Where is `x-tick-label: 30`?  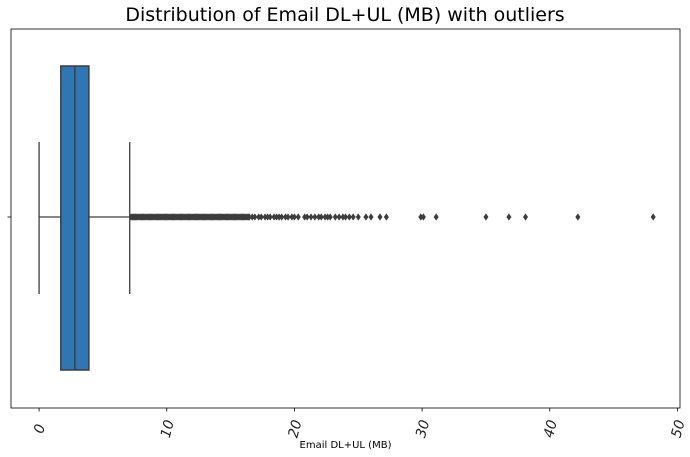 x-tick-label: 30 is located at coordinates (423, 428).